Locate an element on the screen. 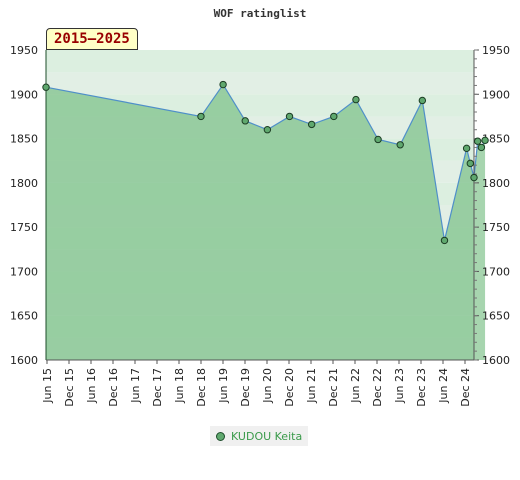 This screenshot has width=520, height=480. x-tick-label: Jun 16 is located at coordinates (91, 386).